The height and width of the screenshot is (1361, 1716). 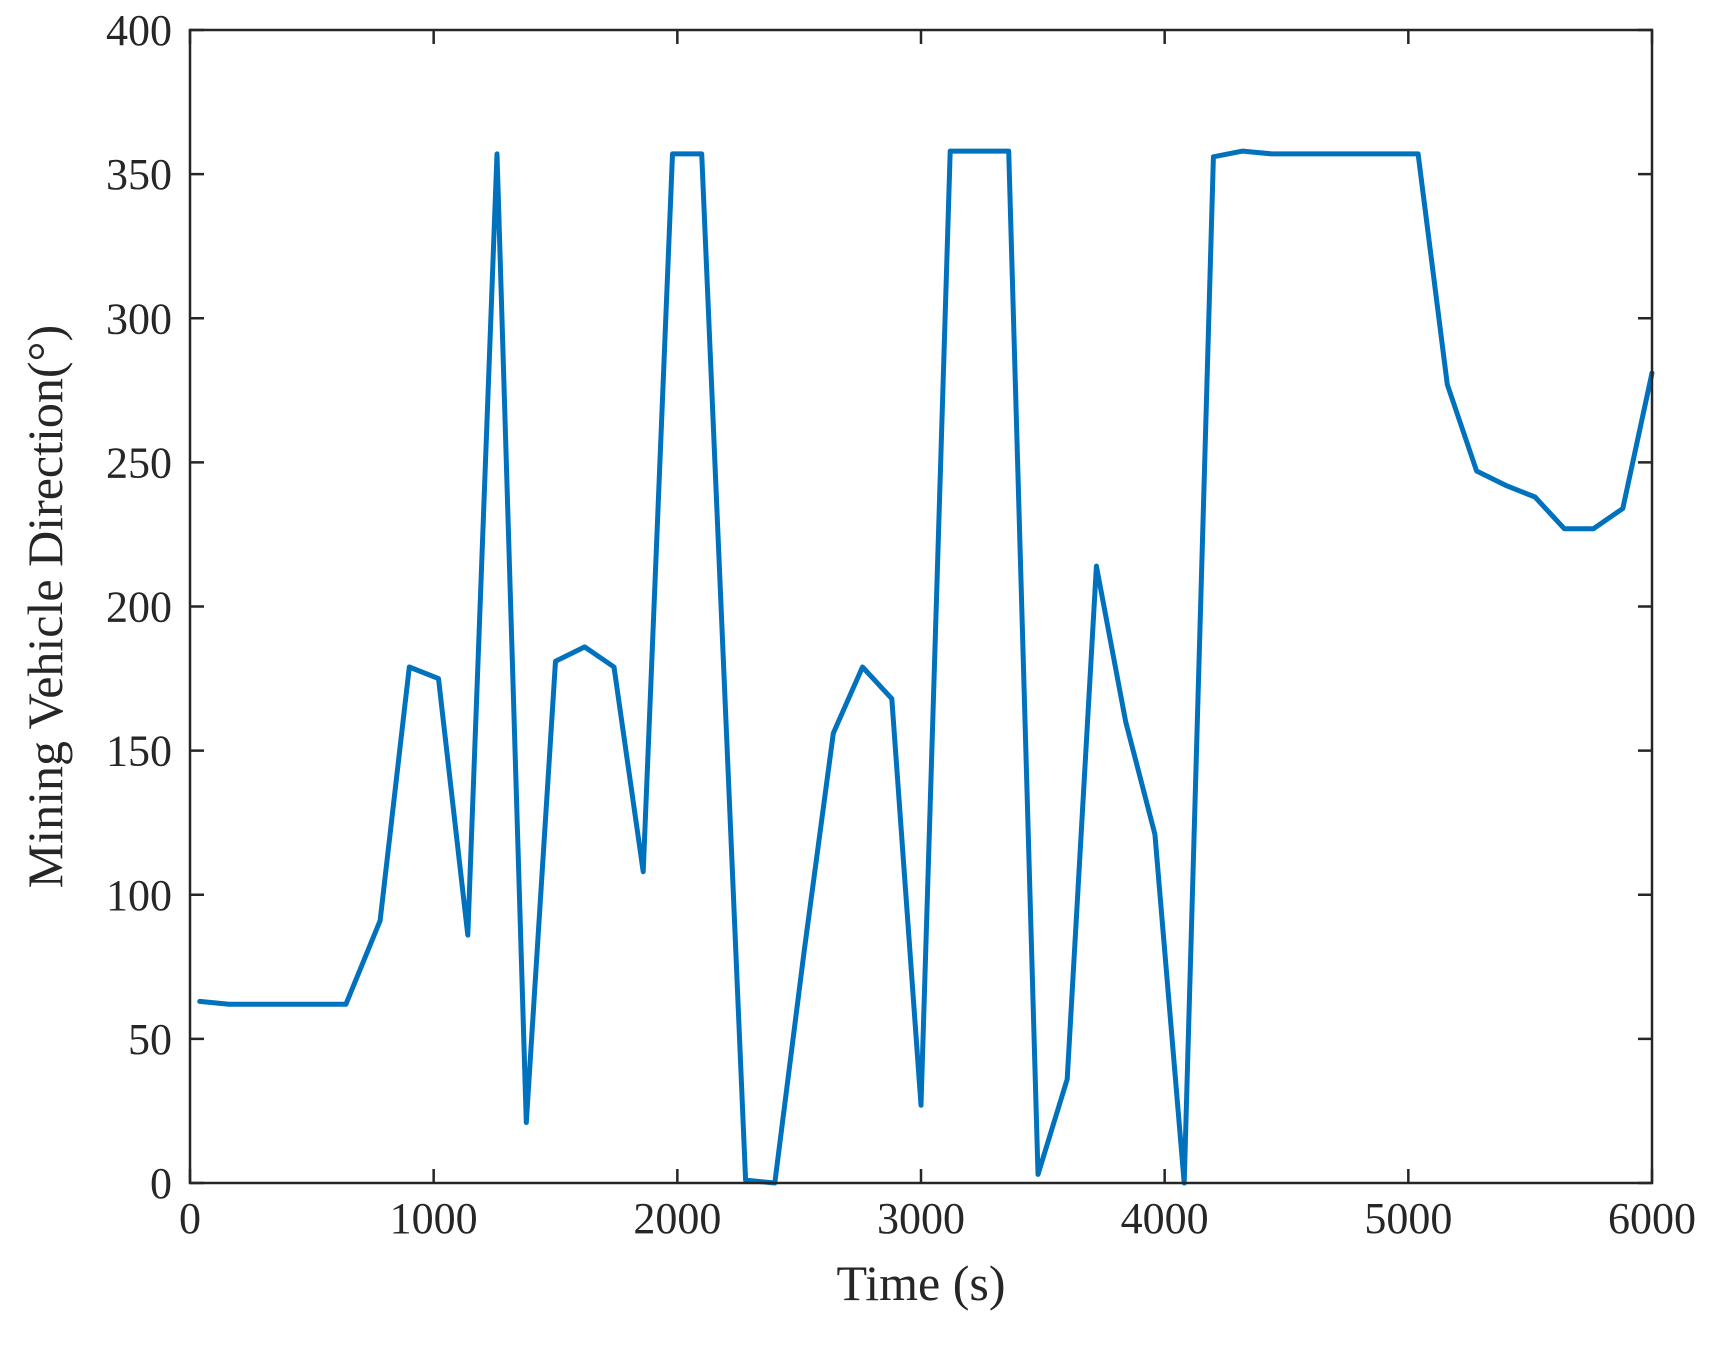 What do you see at coordinates (139, 751) in the screenshot?
I see `y-tick-label: 150` at bounding box center [139, 751].